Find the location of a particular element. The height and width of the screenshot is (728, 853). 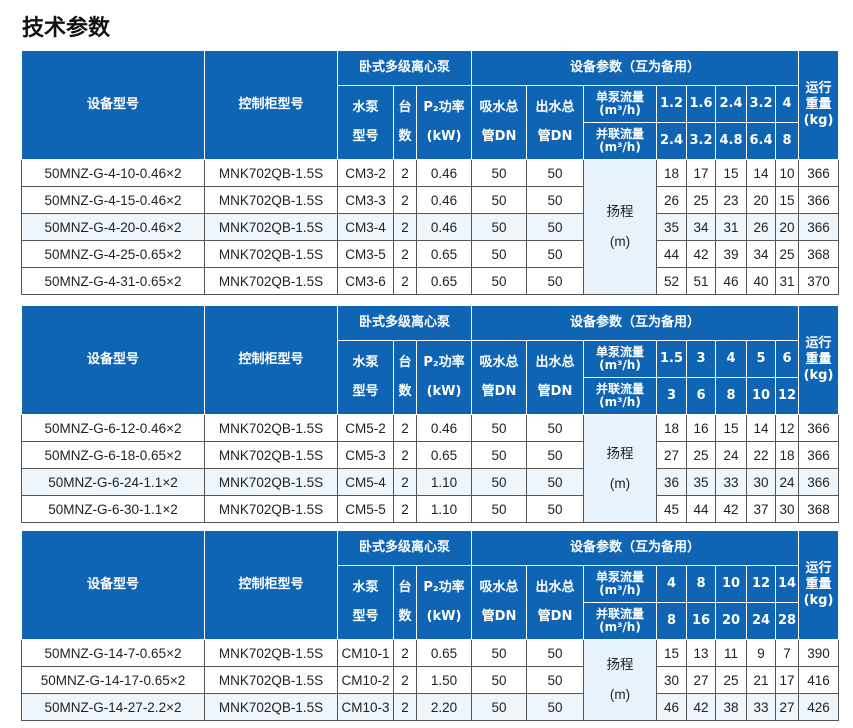

header-text: P₂功率 is located at coordinates (444, 587).